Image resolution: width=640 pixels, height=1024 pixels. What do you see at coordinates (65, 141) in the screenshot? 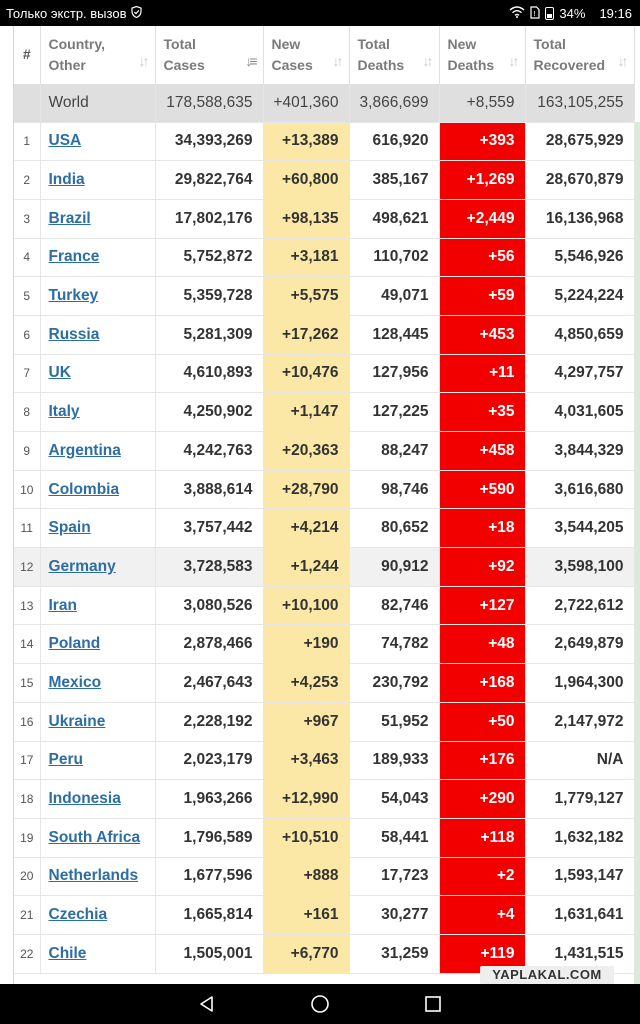
I see `country-link: USA` at bounding box center [65, 141].